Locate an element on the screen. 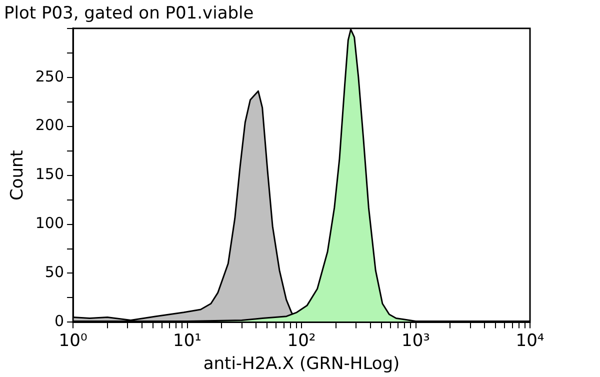  x-tick-label: 10¹ is located at coordinates (187, 340).